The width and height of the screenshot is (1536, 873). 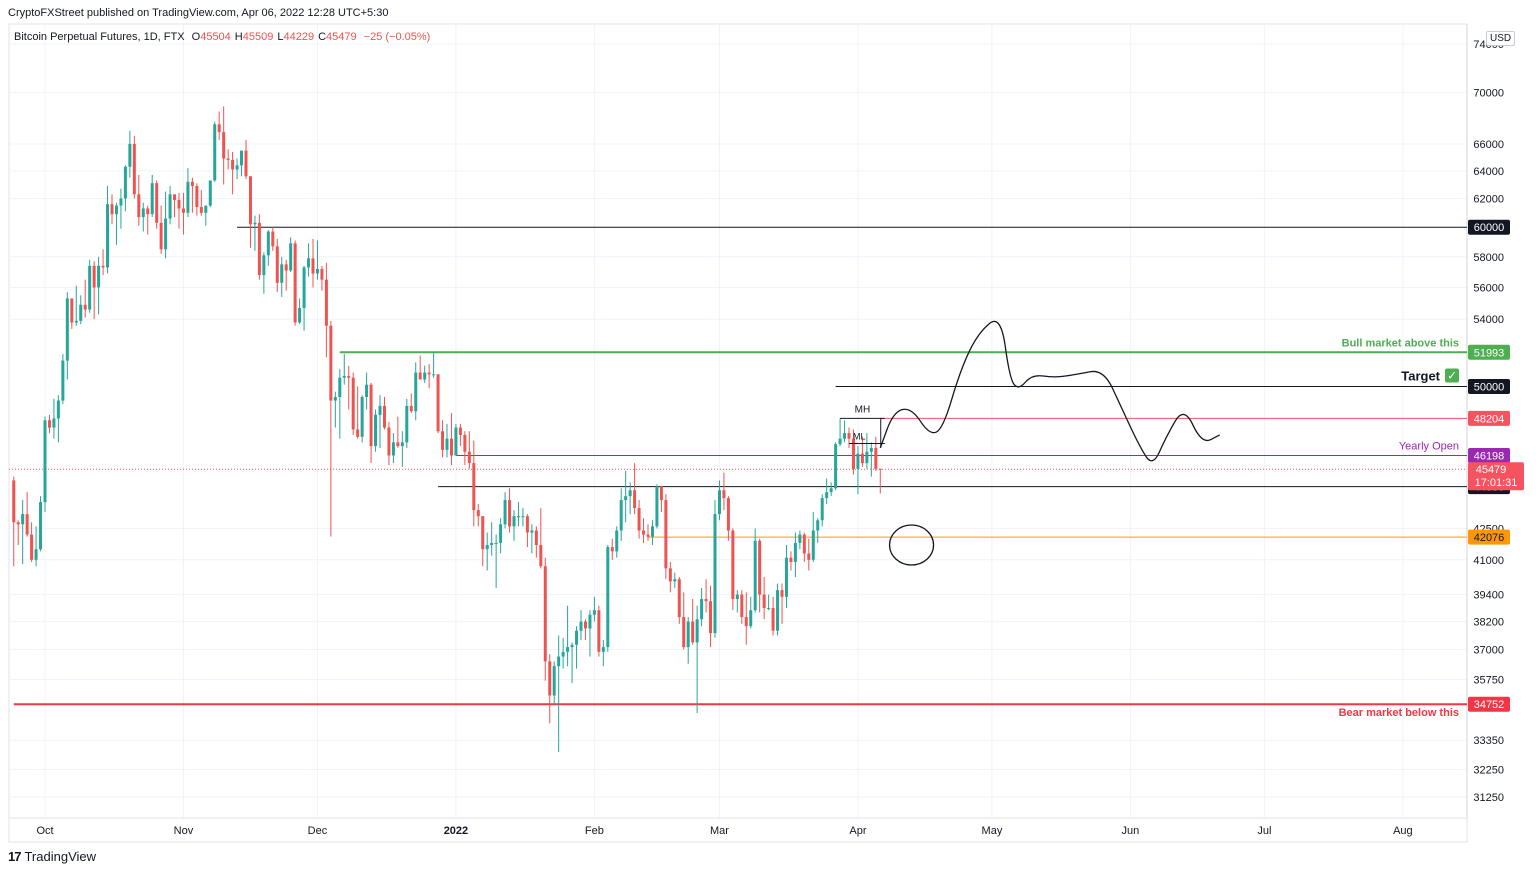 I want to click on tradingview-logo: 17 TradingView, so click(x=52, y=856).